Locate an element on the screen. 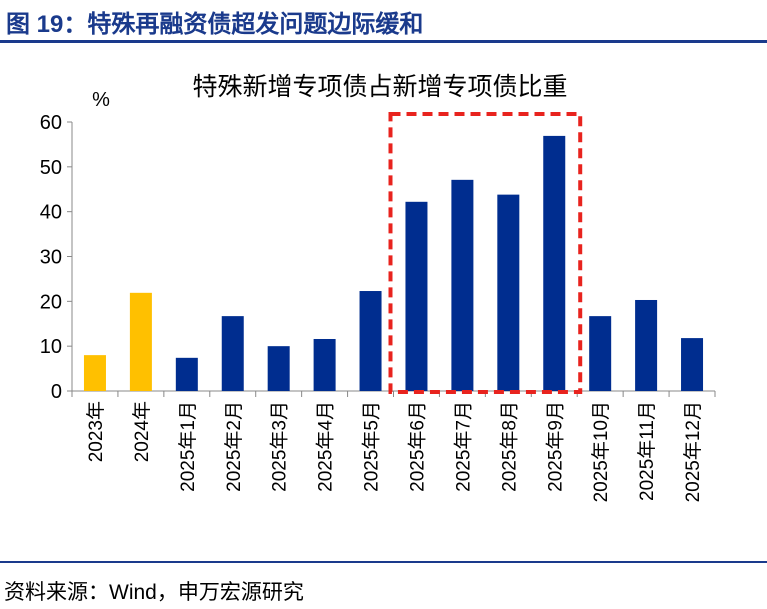 The width and height of the screenshot is (767, 609). x-tick-label: 2025年8月 is located at coordinates (509, 446).